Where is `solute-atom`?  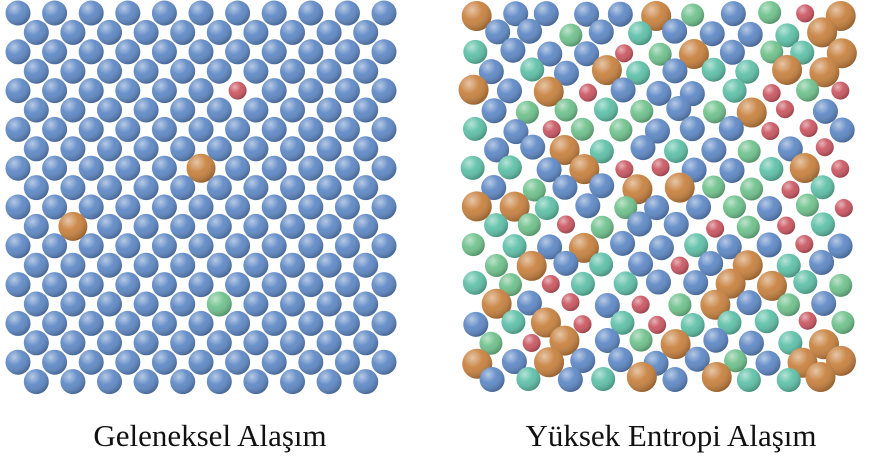 solute-atom is located at coordinates (219, 304).